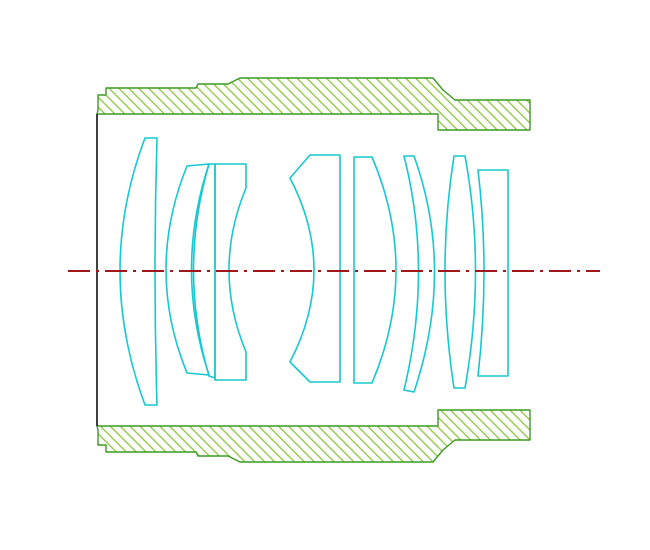 The image size is (650, 550). What do you see at coordinates (313, 104) in the screenshot?
I see `housing-top` at bounding box center [313, 104].